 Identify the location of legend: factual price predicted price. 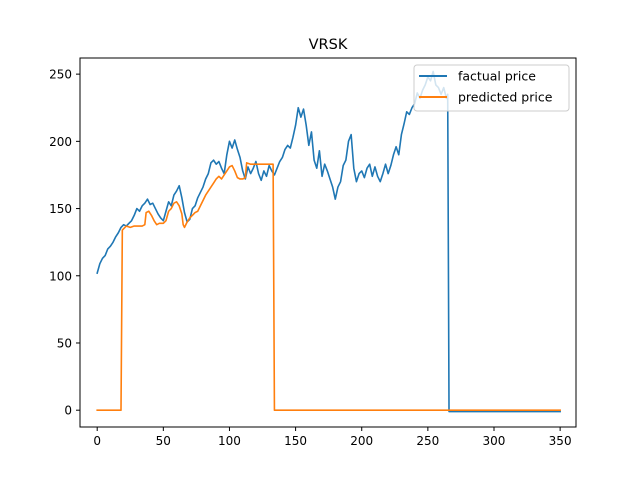
(491, 88).